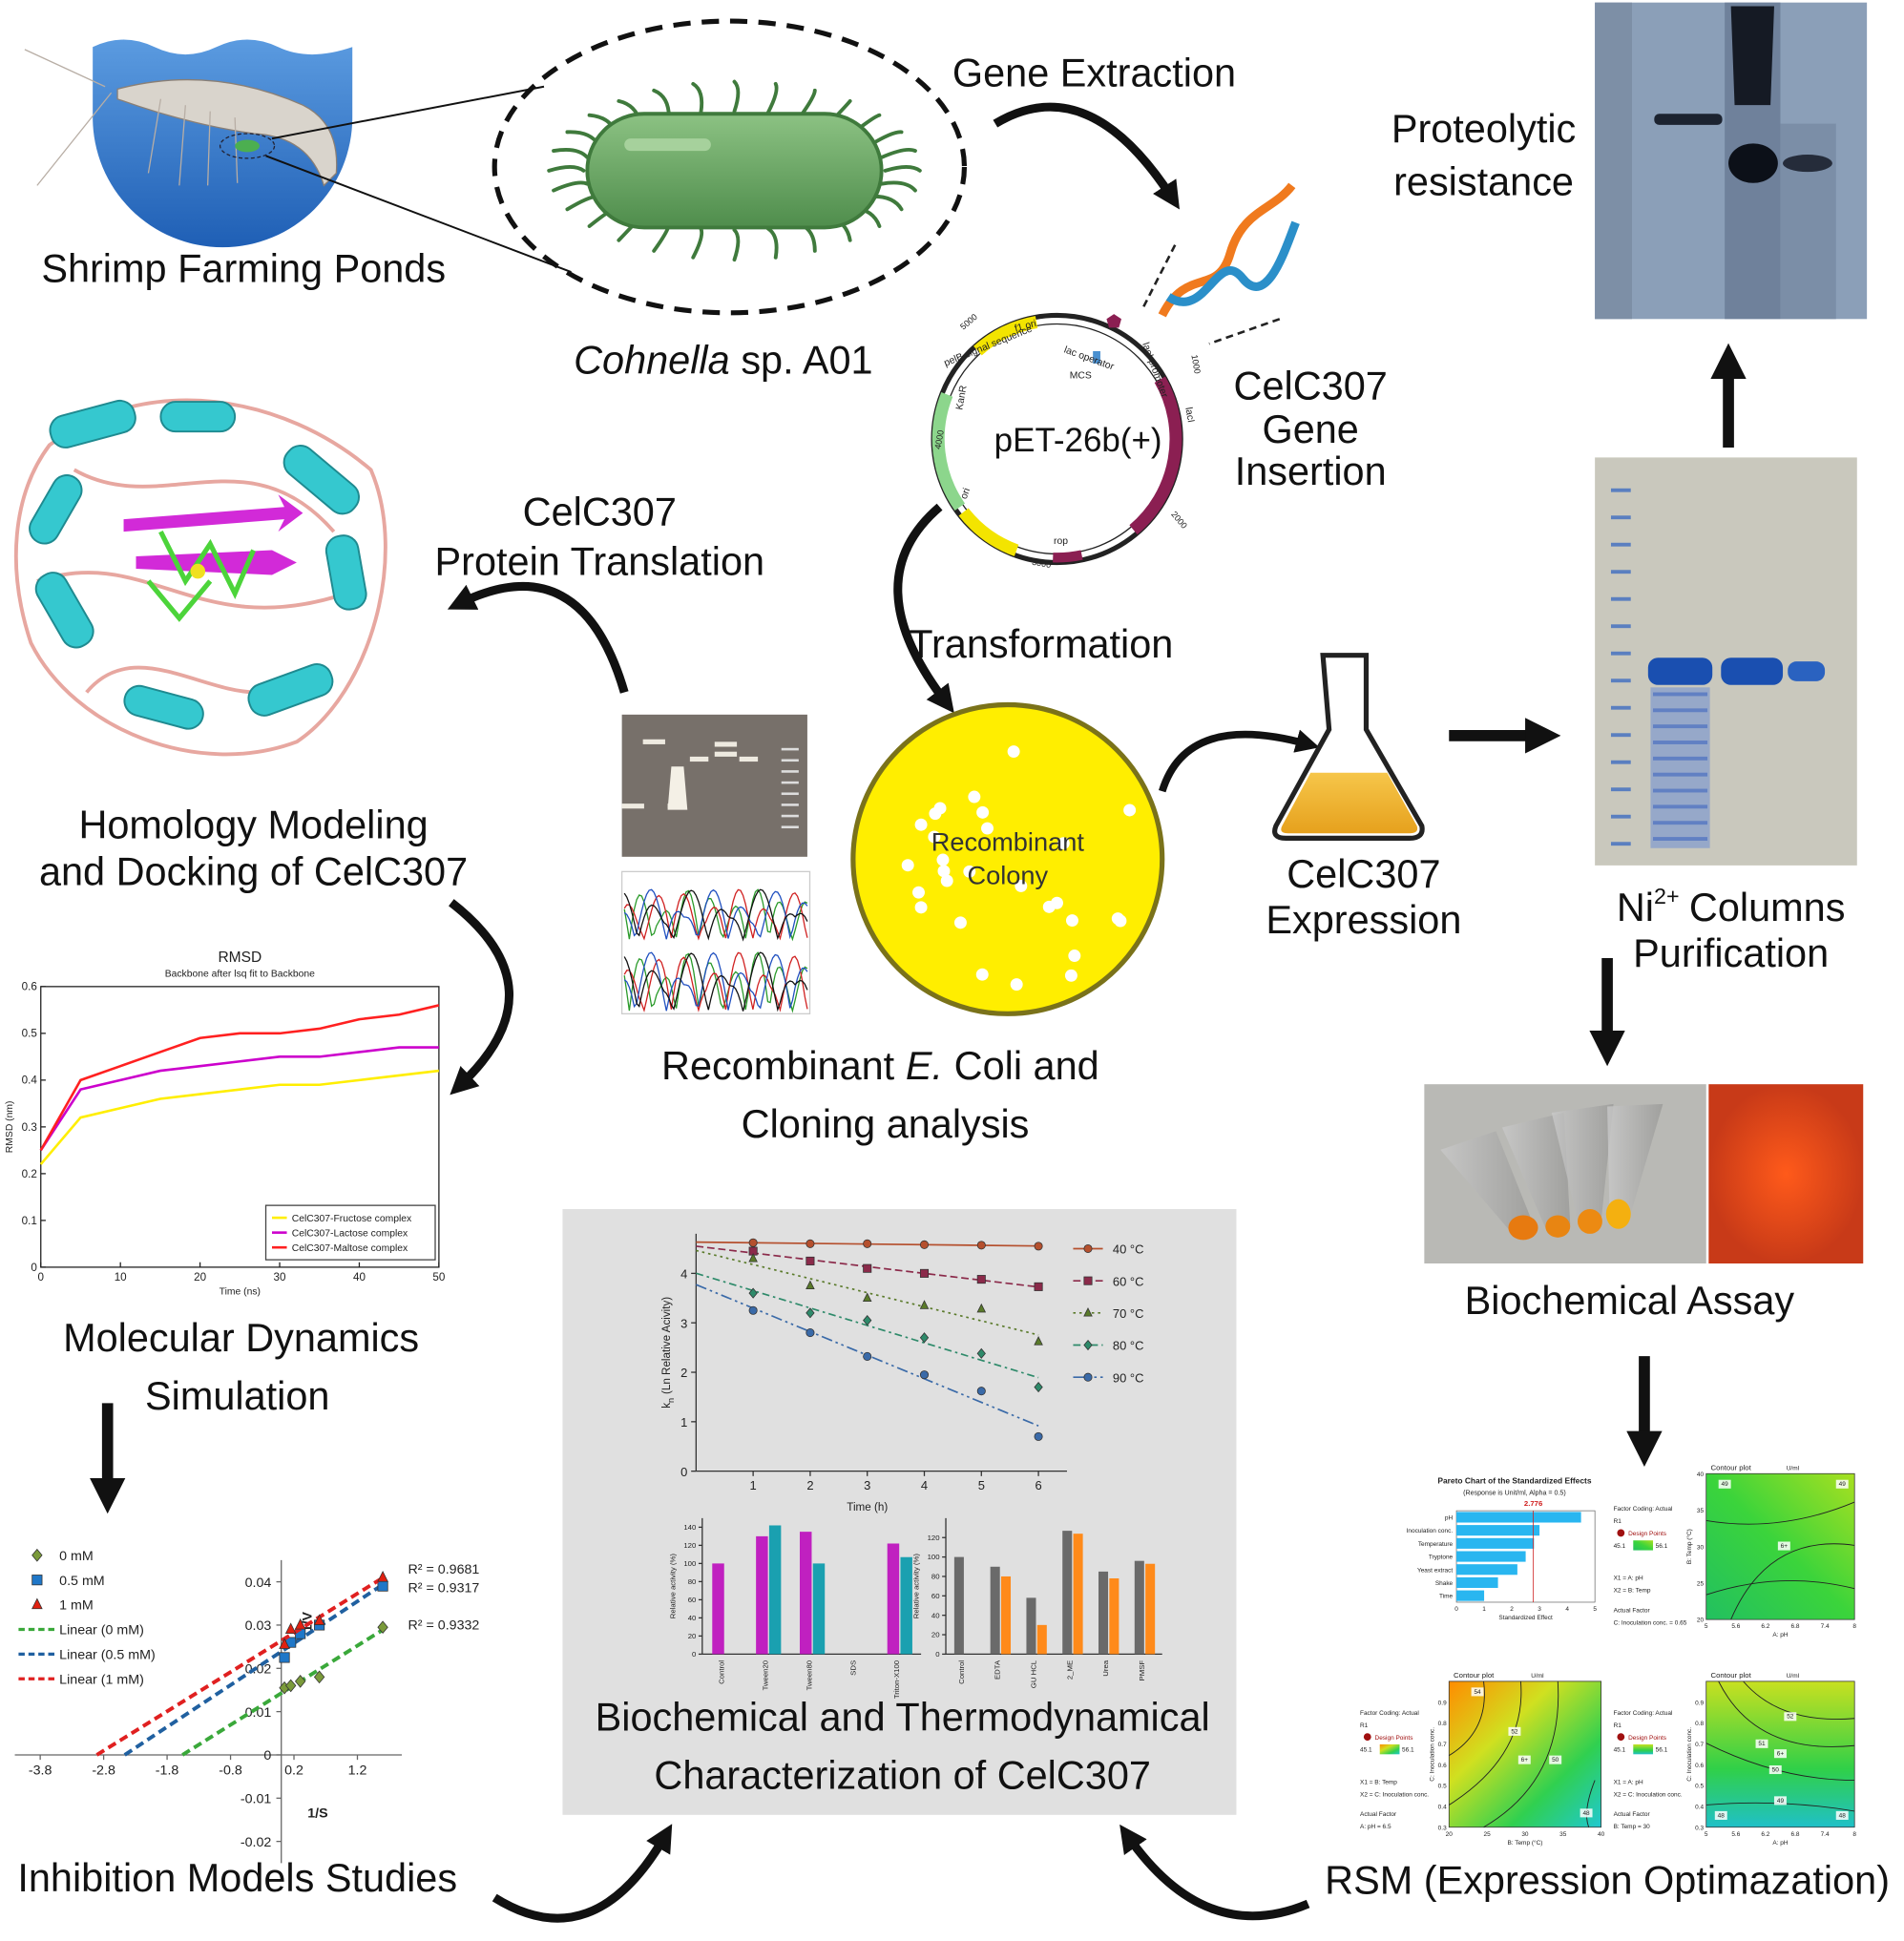  What do you see at coordinates (29, 1034) in the screenshot?
I see `y-tick-label: 0.5` at bounding box center [29, 1034].